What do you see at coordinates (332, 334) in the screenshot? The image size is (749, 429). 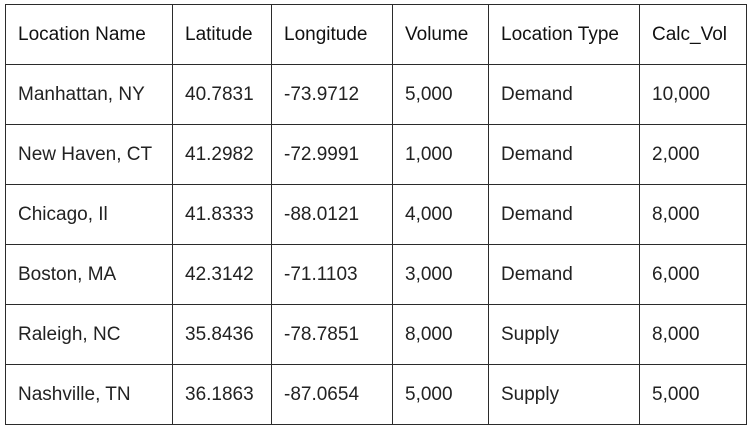 I see `cell-longitude: -78.7851` at bounding box center [332, 334].